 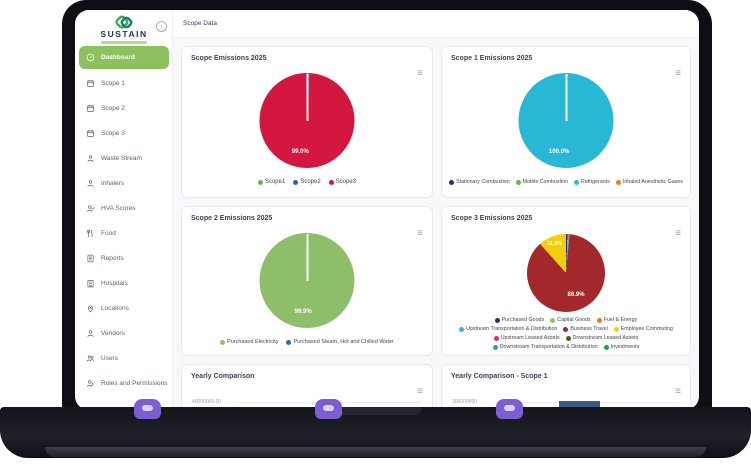 I want to click on legend-label: Downstream Leased Assets, so click(x=605, y=338).